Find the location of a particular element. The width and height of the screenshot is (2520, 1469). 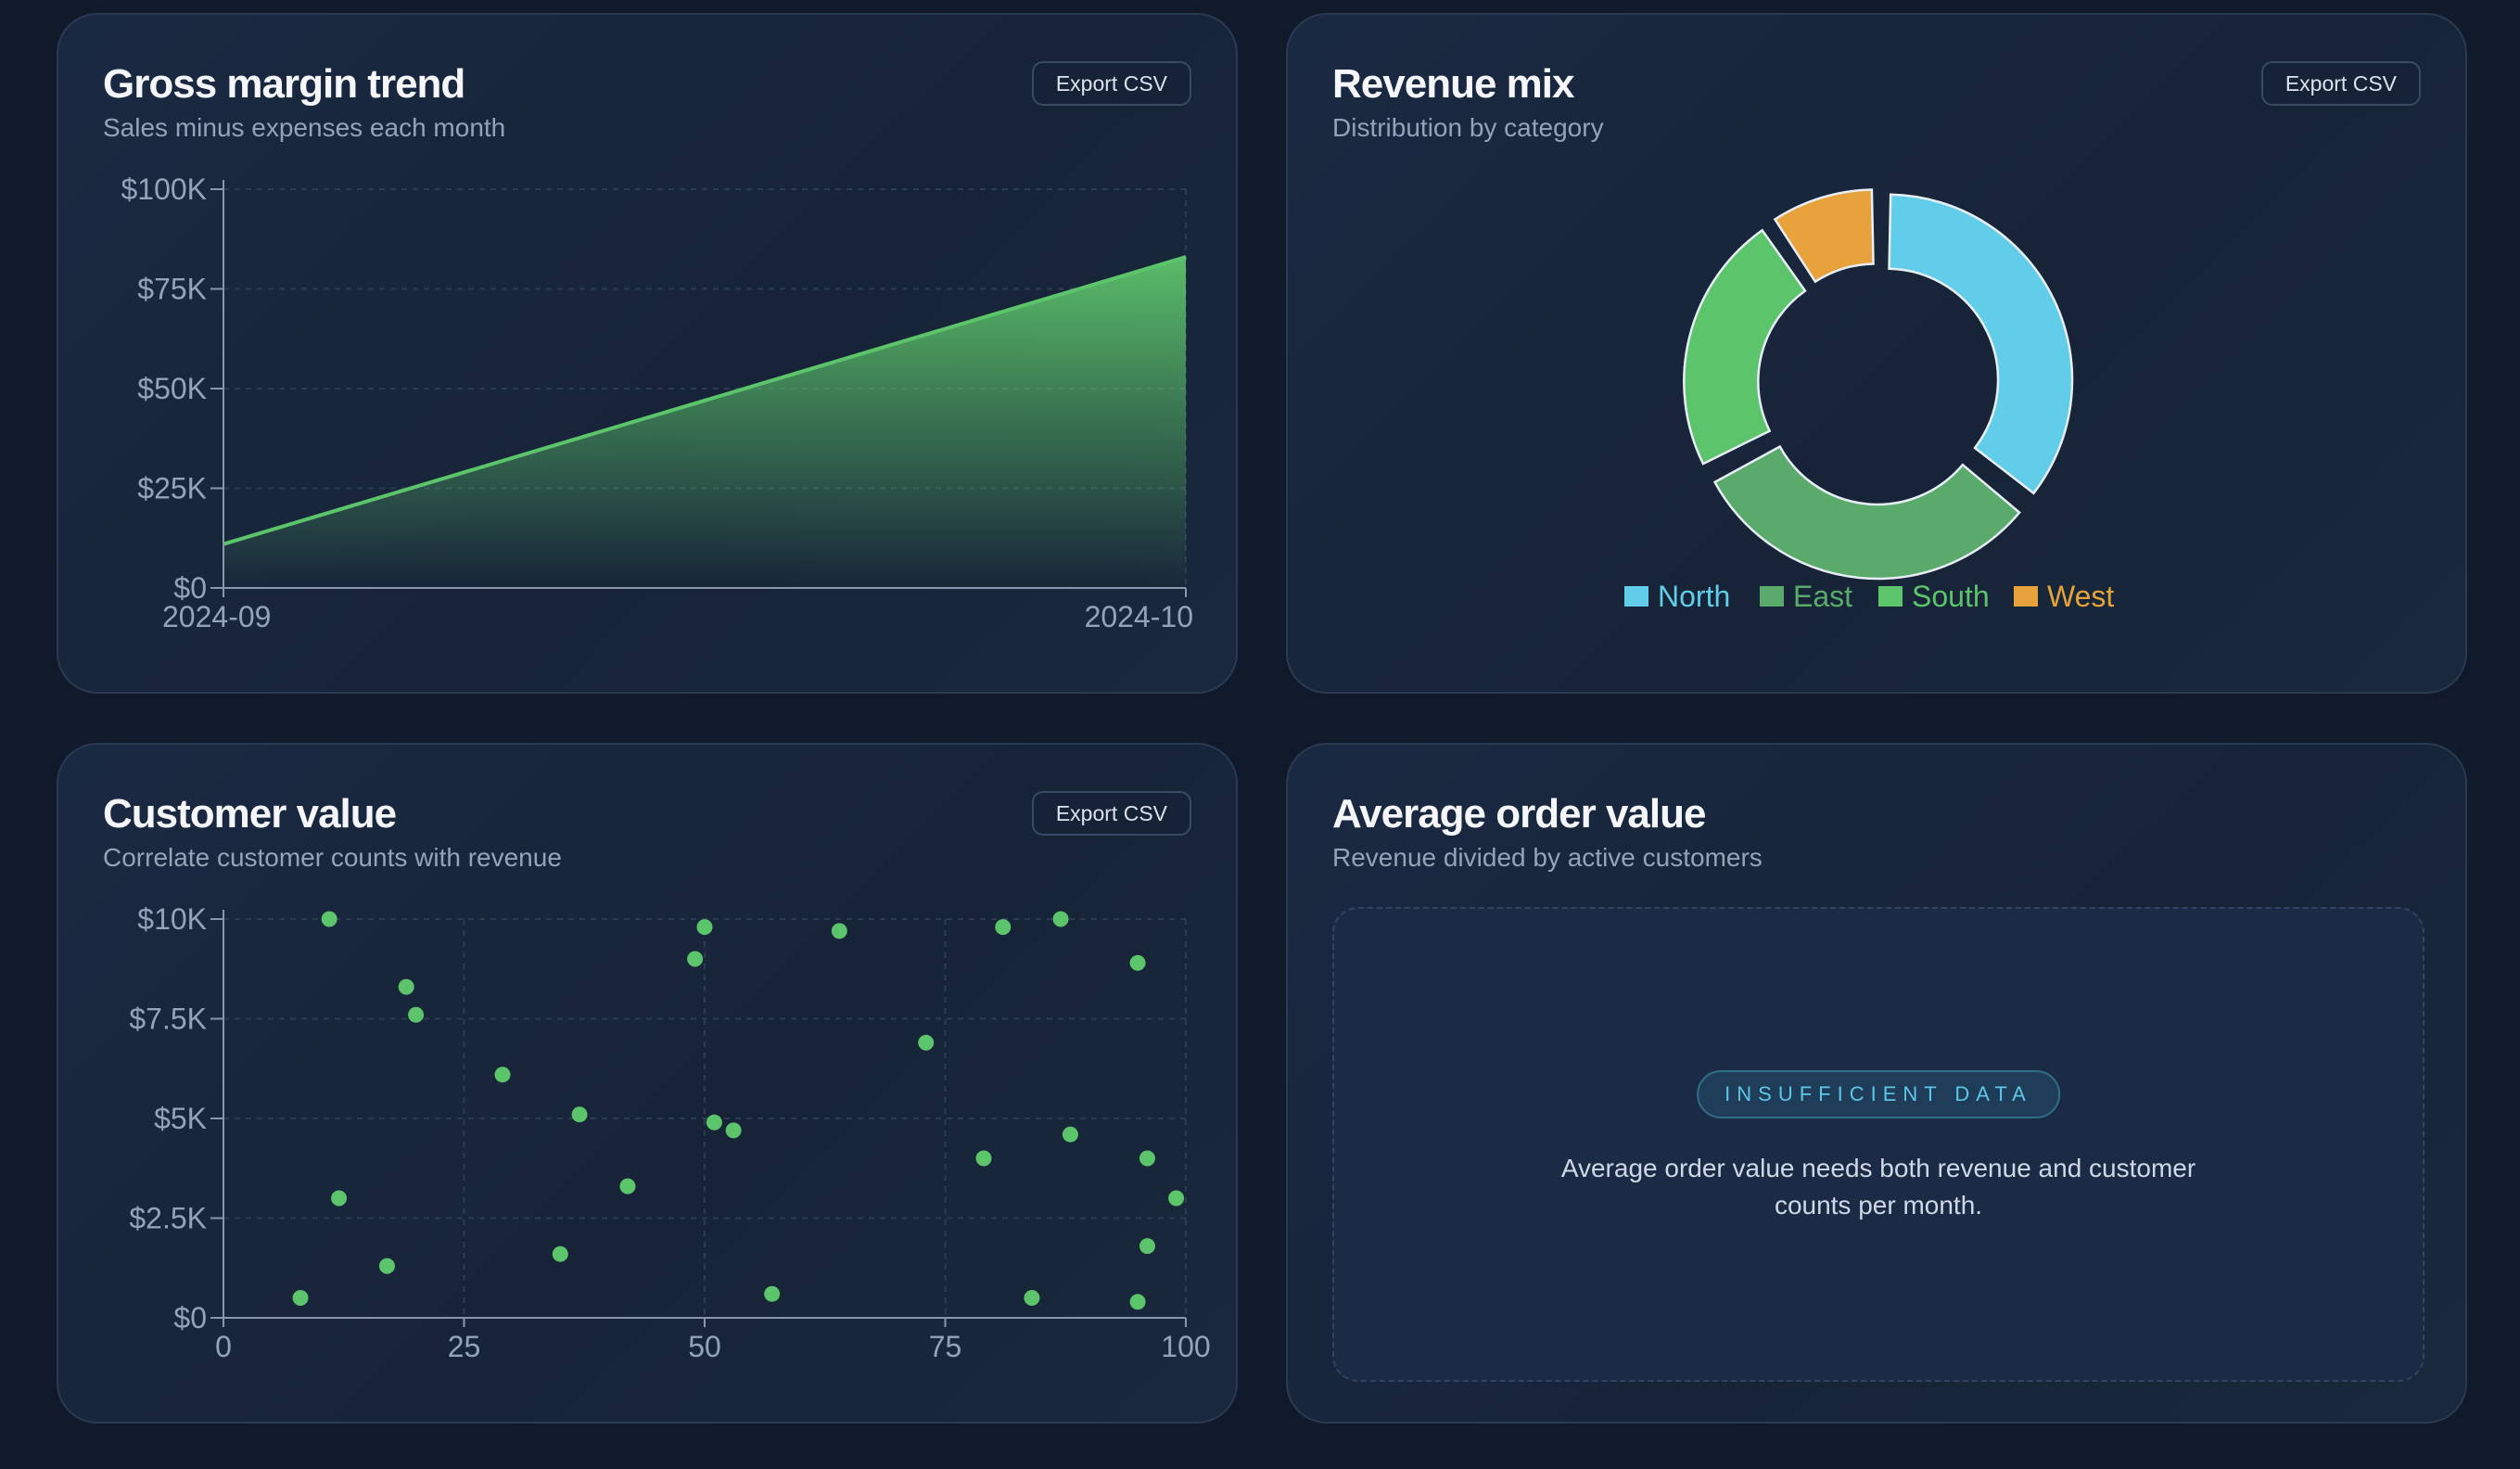

y-tick-label: $25K is located at coordinates (172, 489).